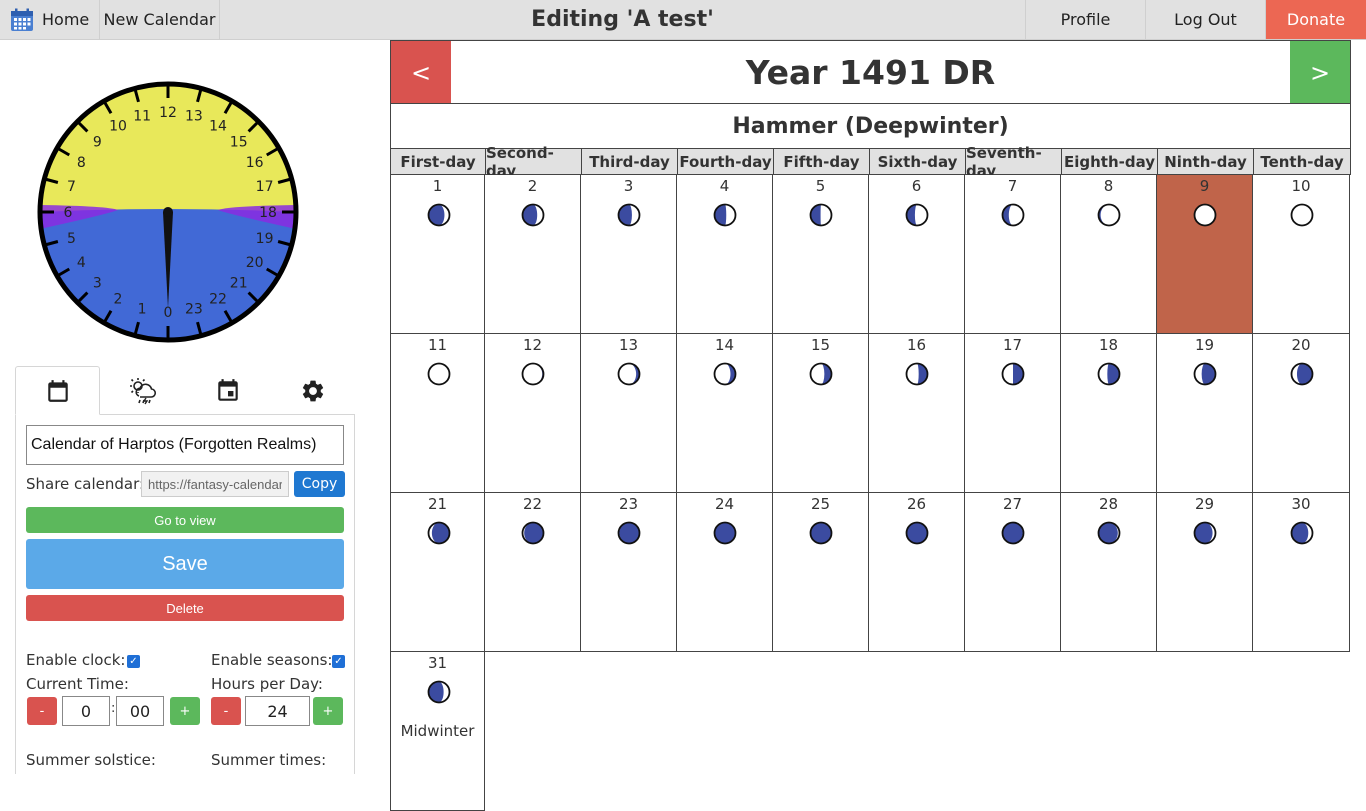 This screenshot has width=1366, height=811. I want to click on current-minute-input: 00, so click(140, 711).